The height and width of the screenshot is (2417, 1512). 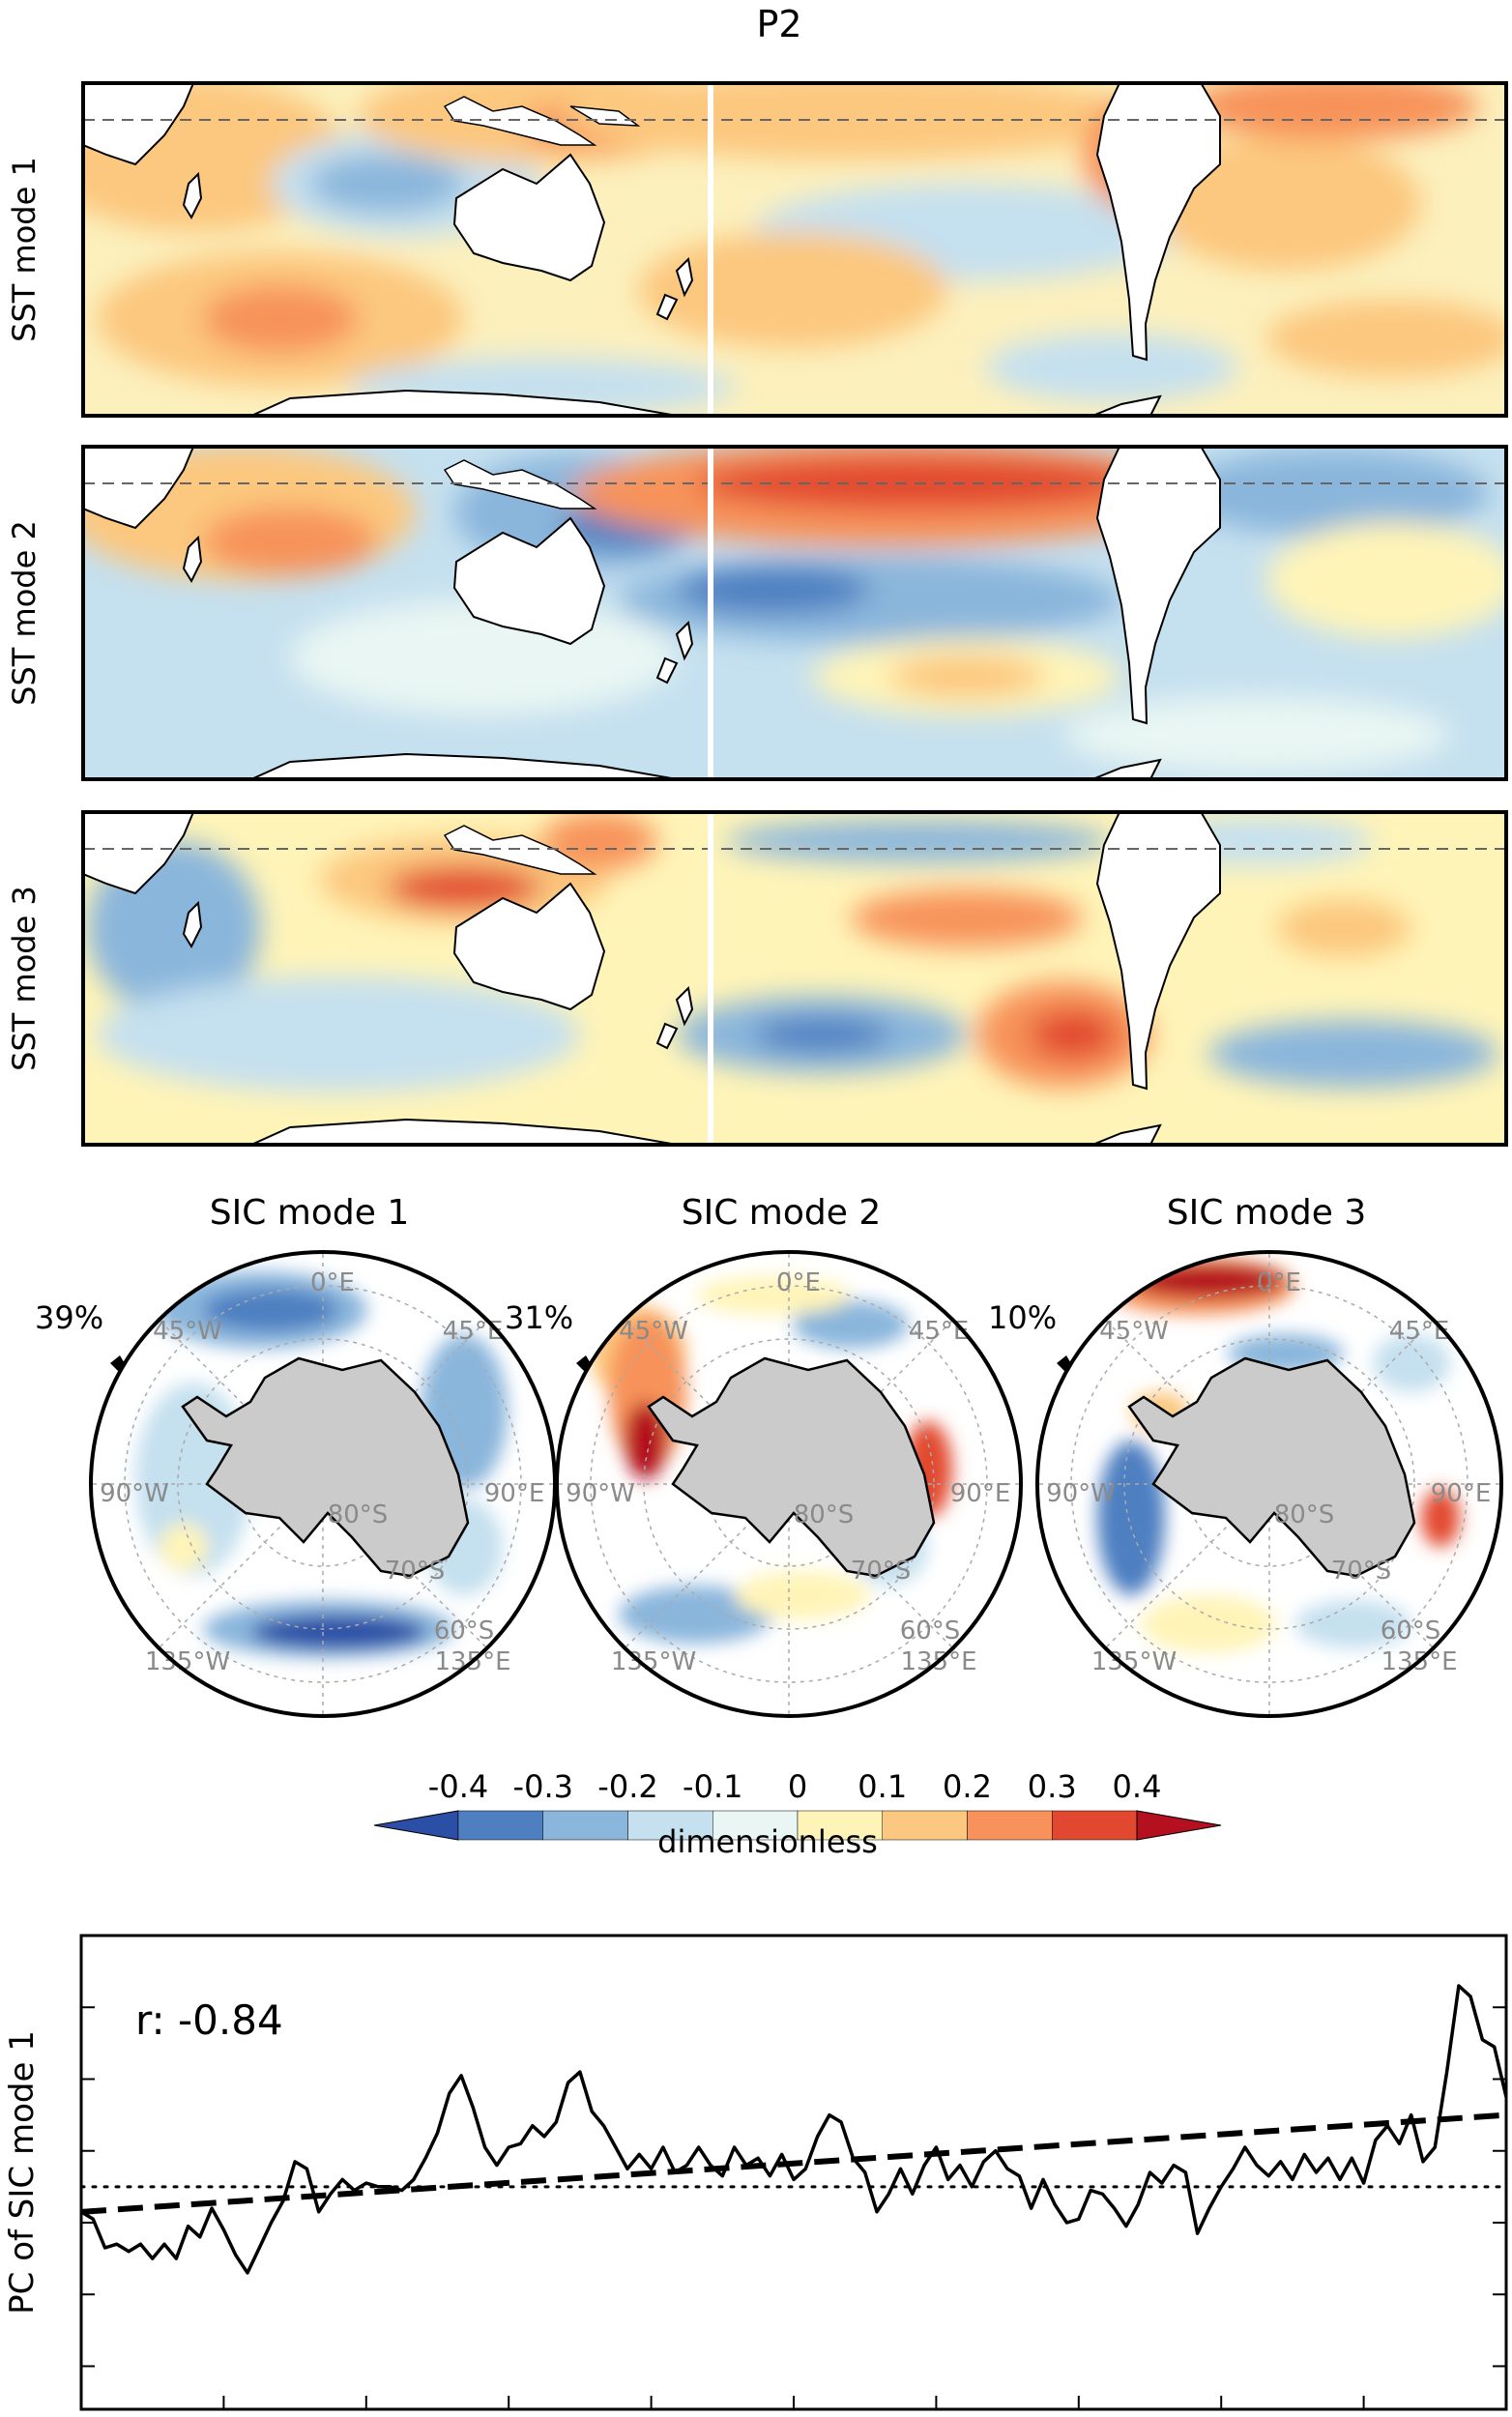 What do you see at coordinates (797, 1786) in the screenshot?
I see `colorbar-tick-label: 0` at bounding box center [797, 1786].